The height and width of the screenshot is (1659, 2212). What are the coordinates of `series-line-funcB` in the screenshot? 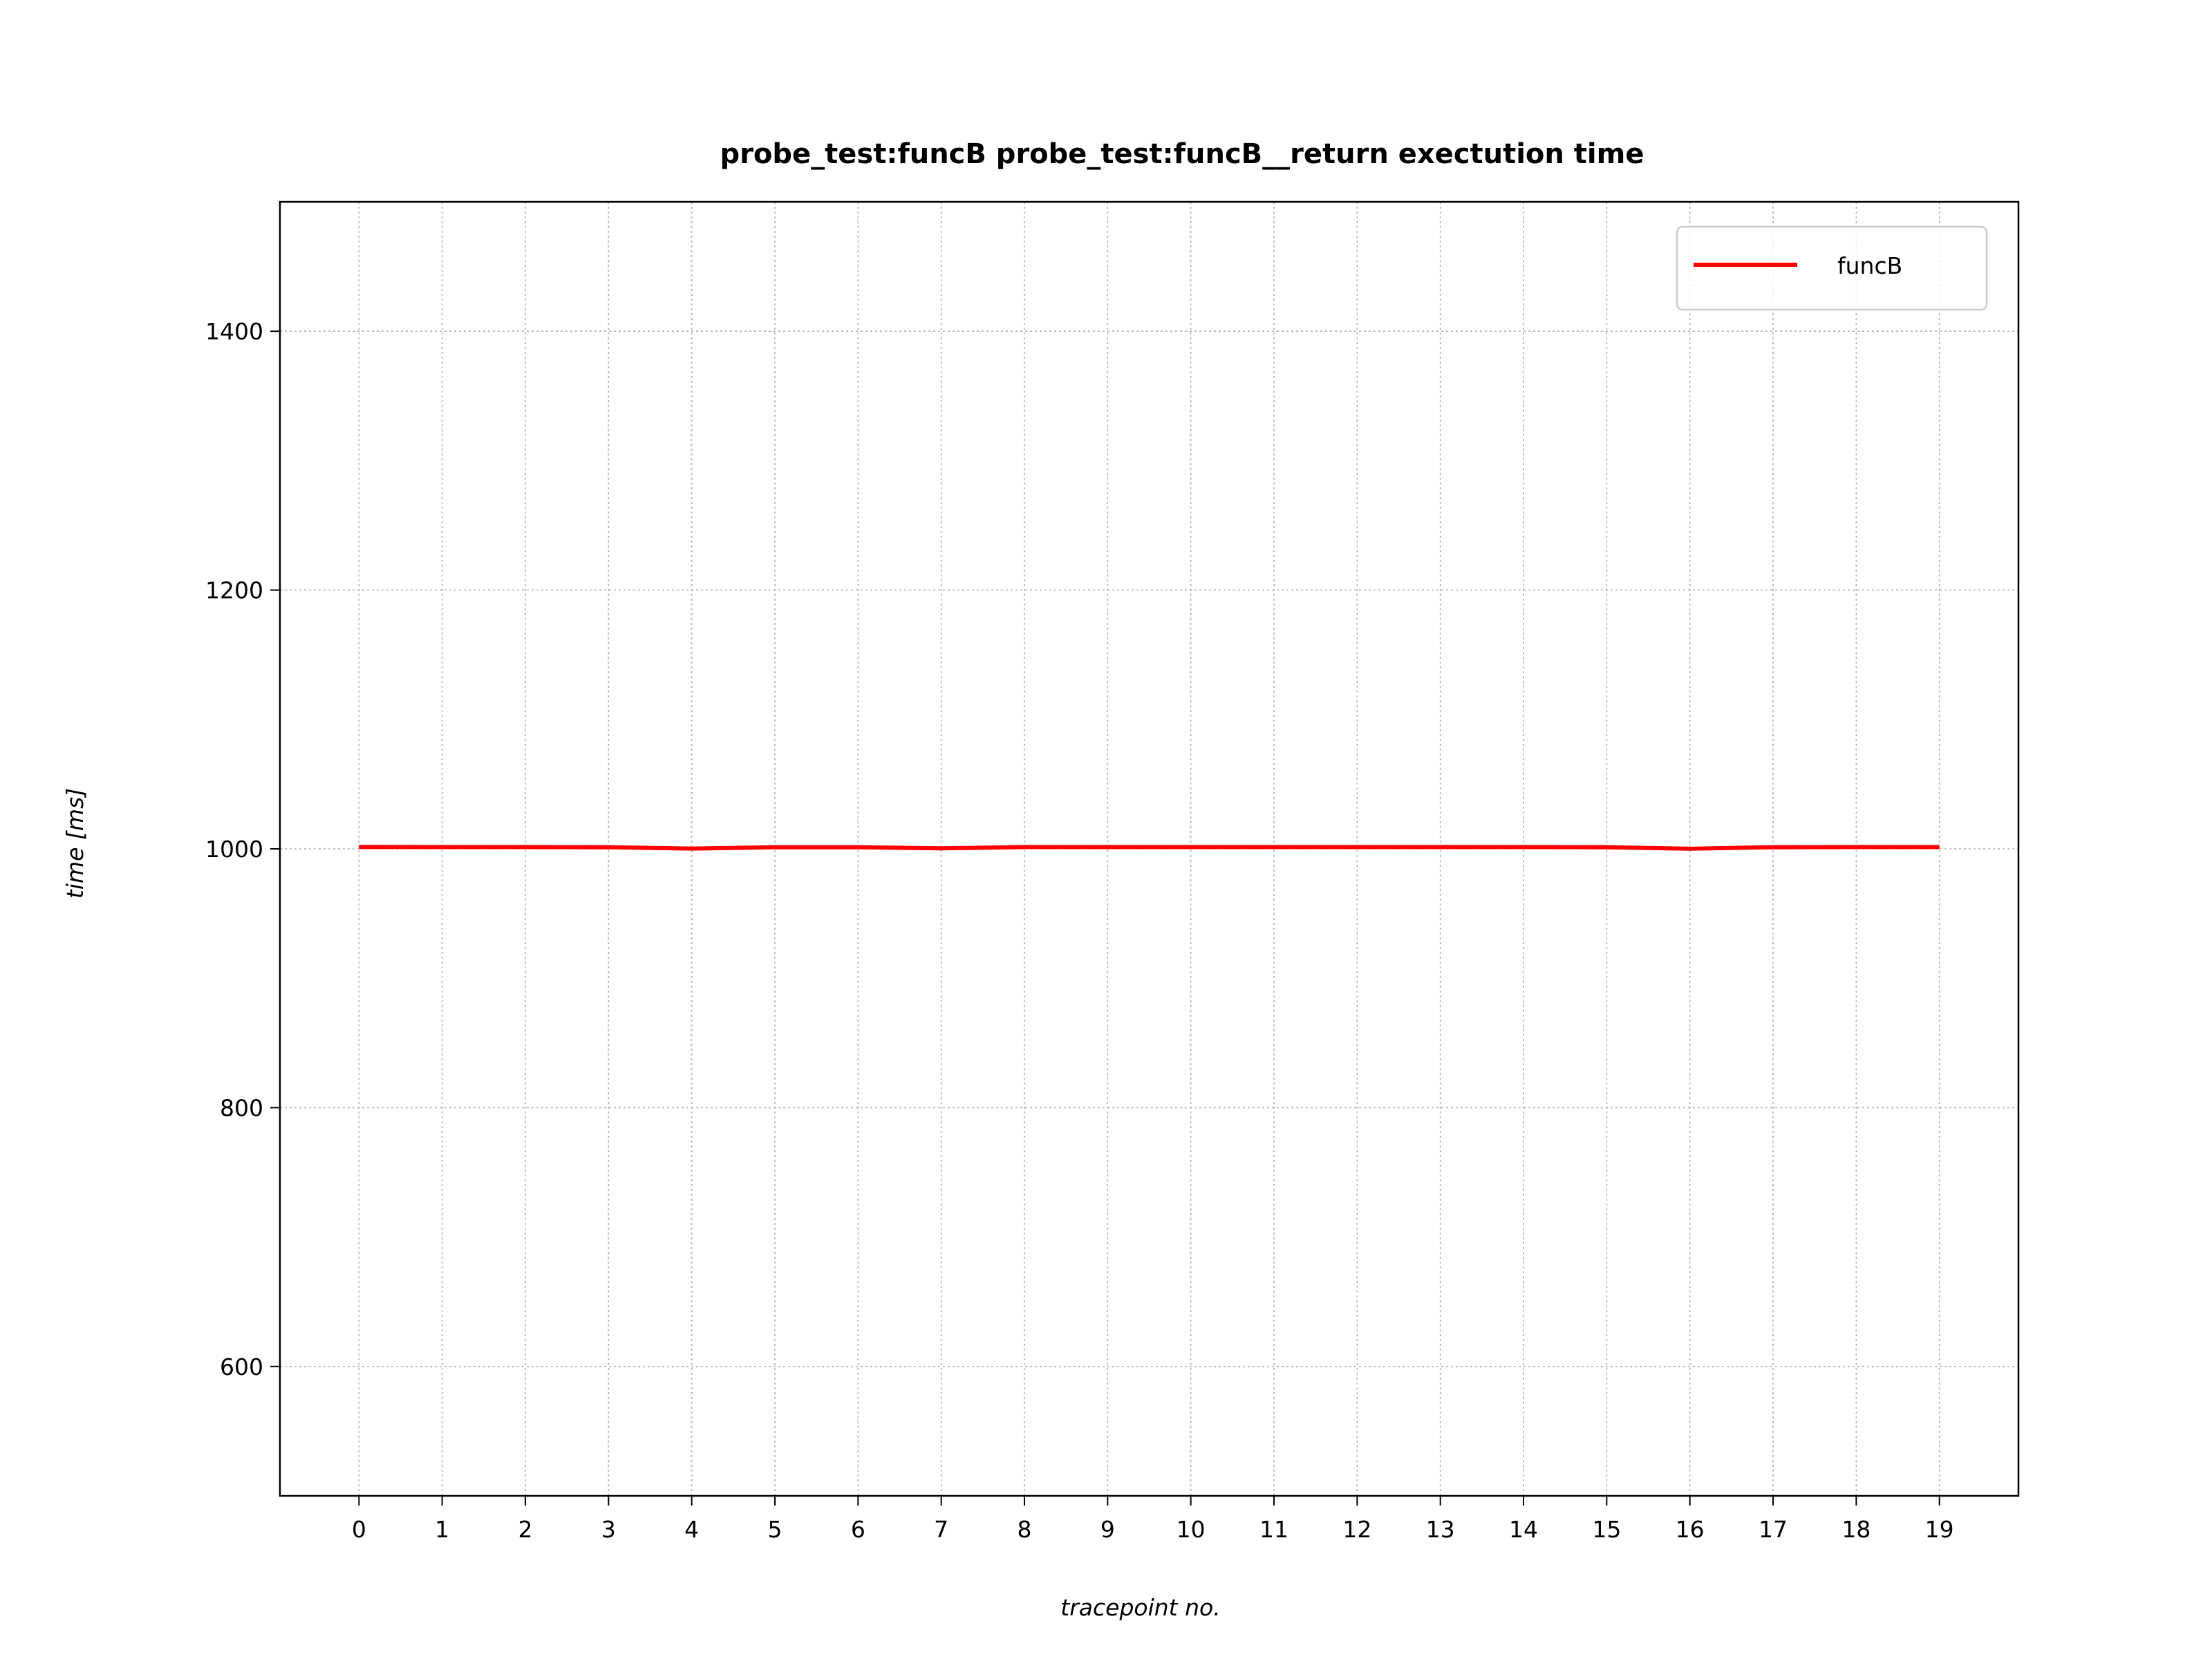 It's located at (1149, 848).